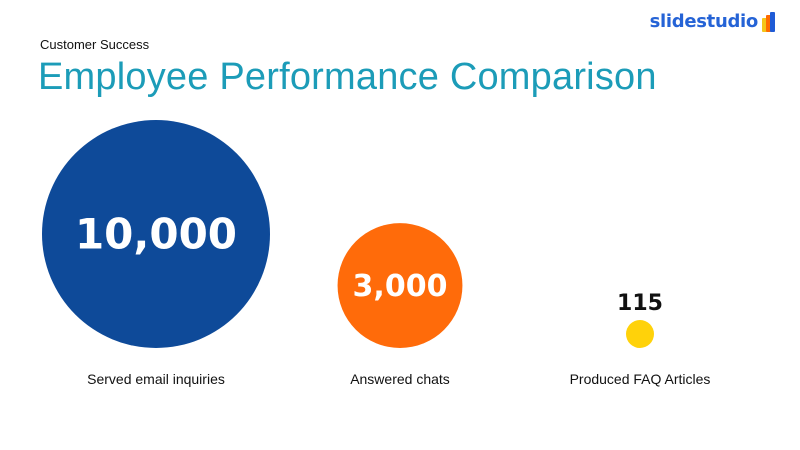  Describe the element at coordinates (704, 21) in the screenshot. I see `brand-name: slidestudio` at that location.